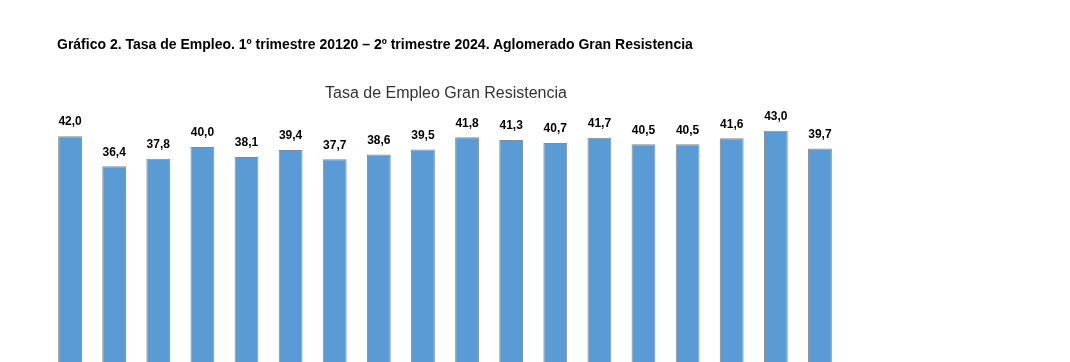  I want to click on data-label: 38,1, so click(246, 142).